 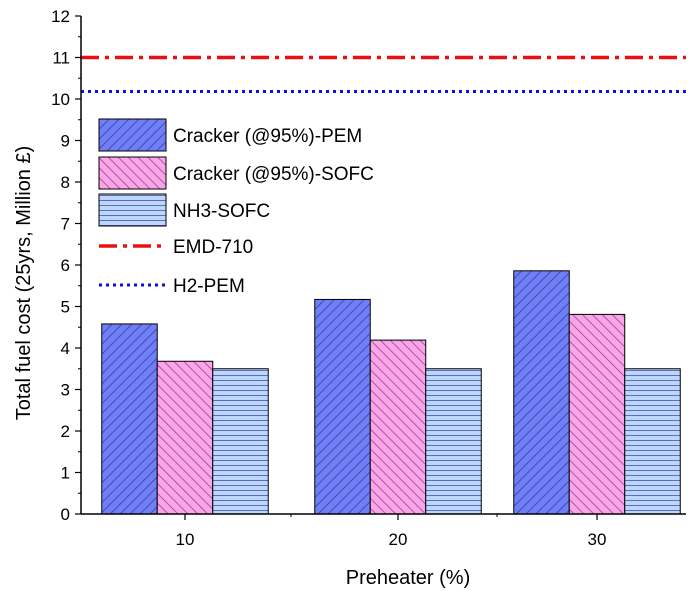 I want to click on y-tick-label-12: 12, so click(x=60, y=16).